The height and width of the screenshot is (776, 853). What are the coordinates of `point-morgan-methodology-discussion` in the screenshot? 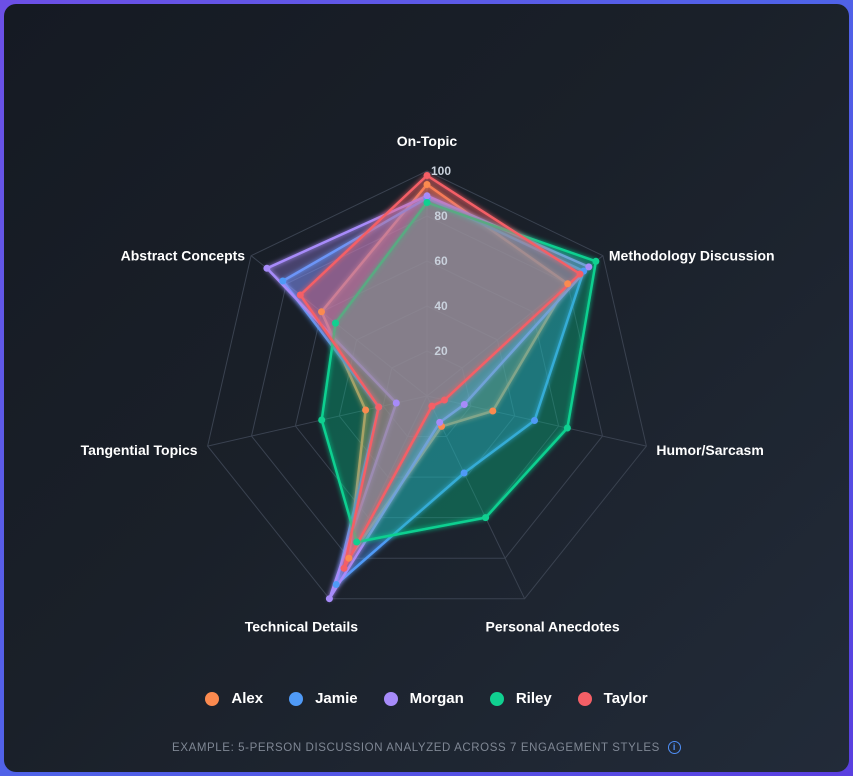 It's located at (589, 267).